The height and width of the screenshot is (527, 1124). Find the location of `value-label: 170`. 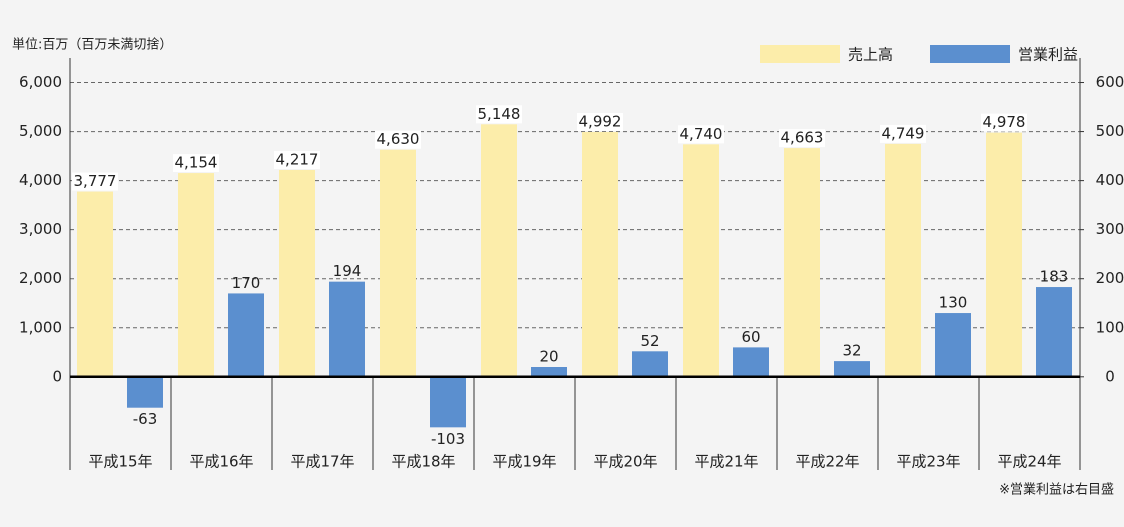

value-label: 170 is located at coordinates (246, 283).